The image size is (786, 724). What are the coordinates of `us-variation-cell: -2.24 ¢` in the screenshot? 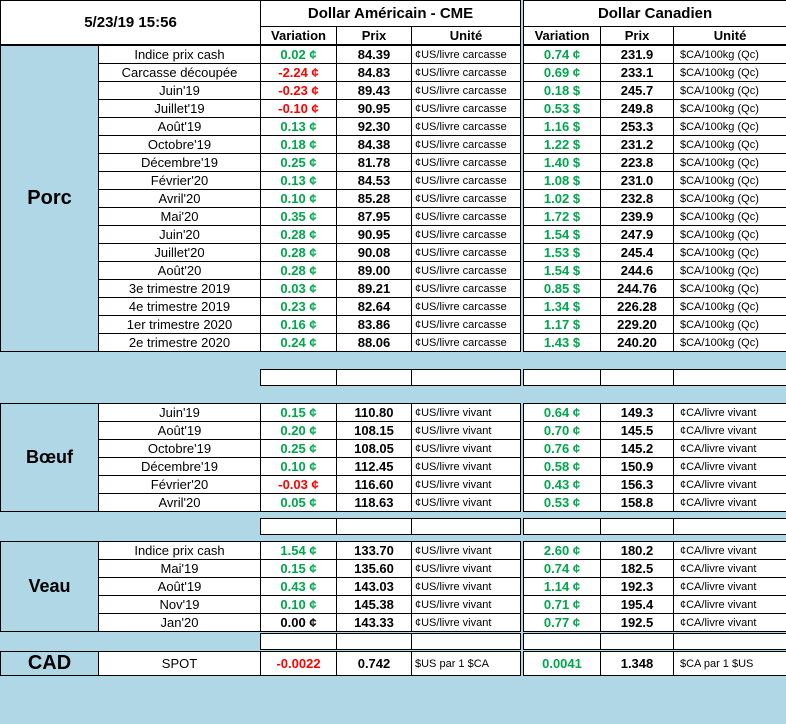 It's located at (298, 72).